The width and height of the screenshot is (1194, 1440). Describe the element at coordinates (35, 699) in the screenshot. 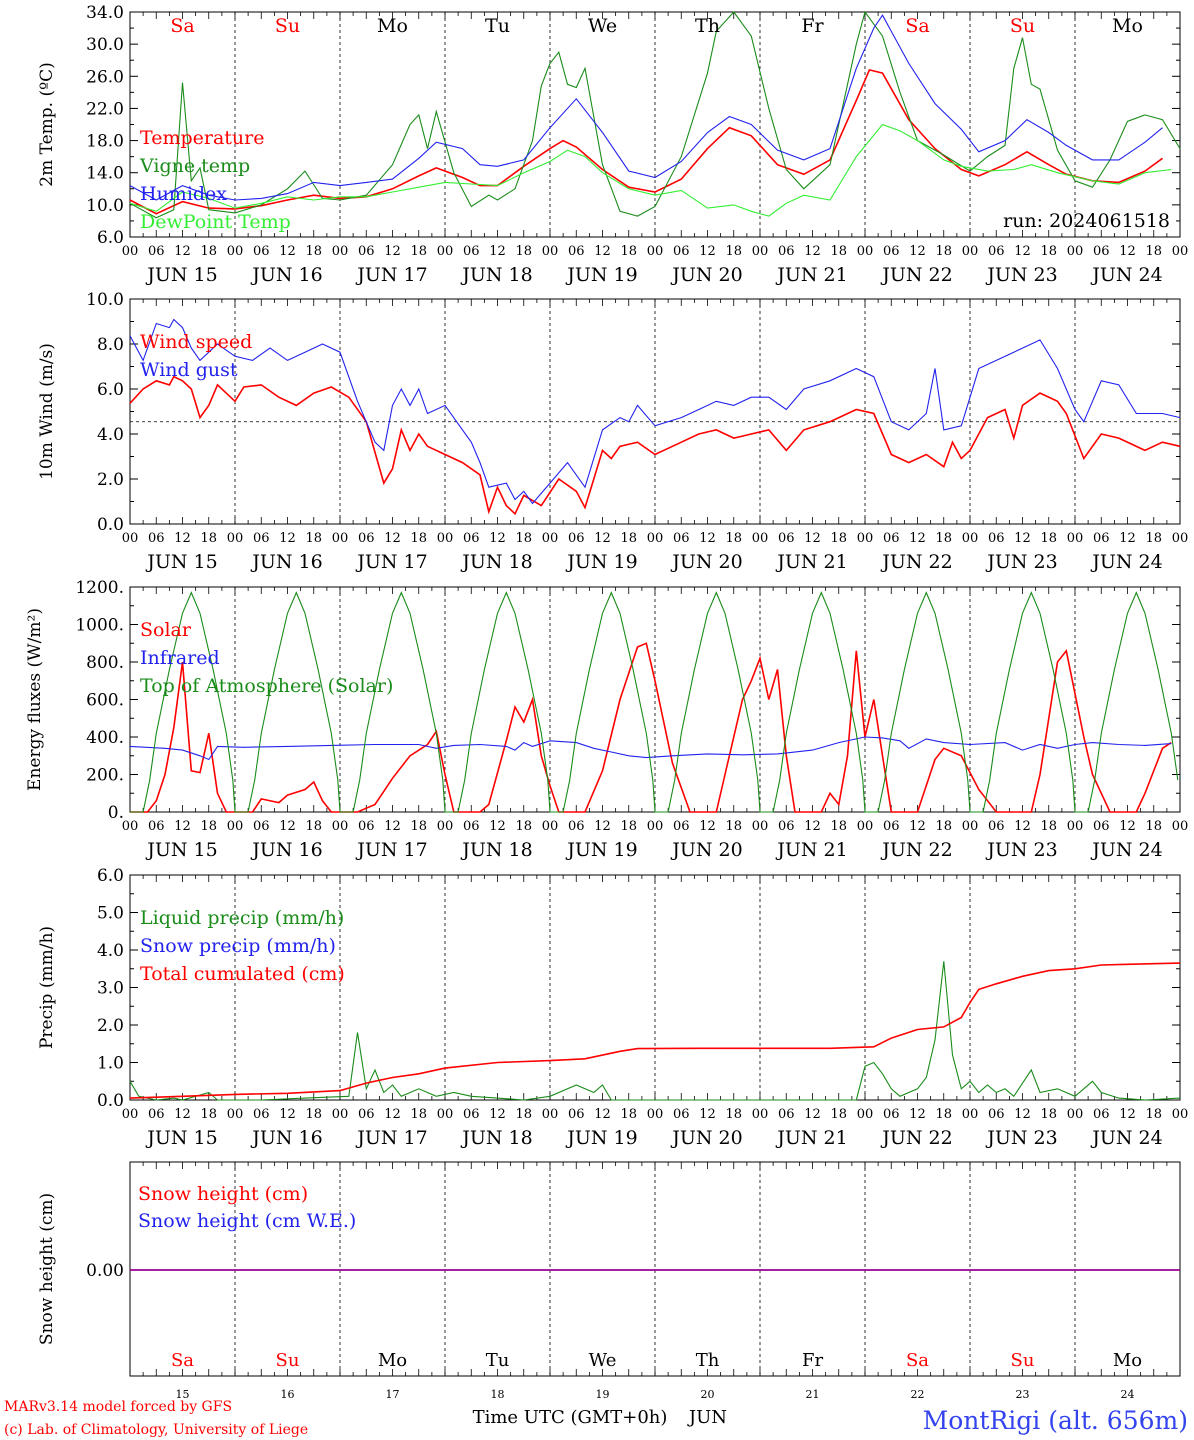

I see `y-axis-label: Energy fluxes (W/m²)` at that location.